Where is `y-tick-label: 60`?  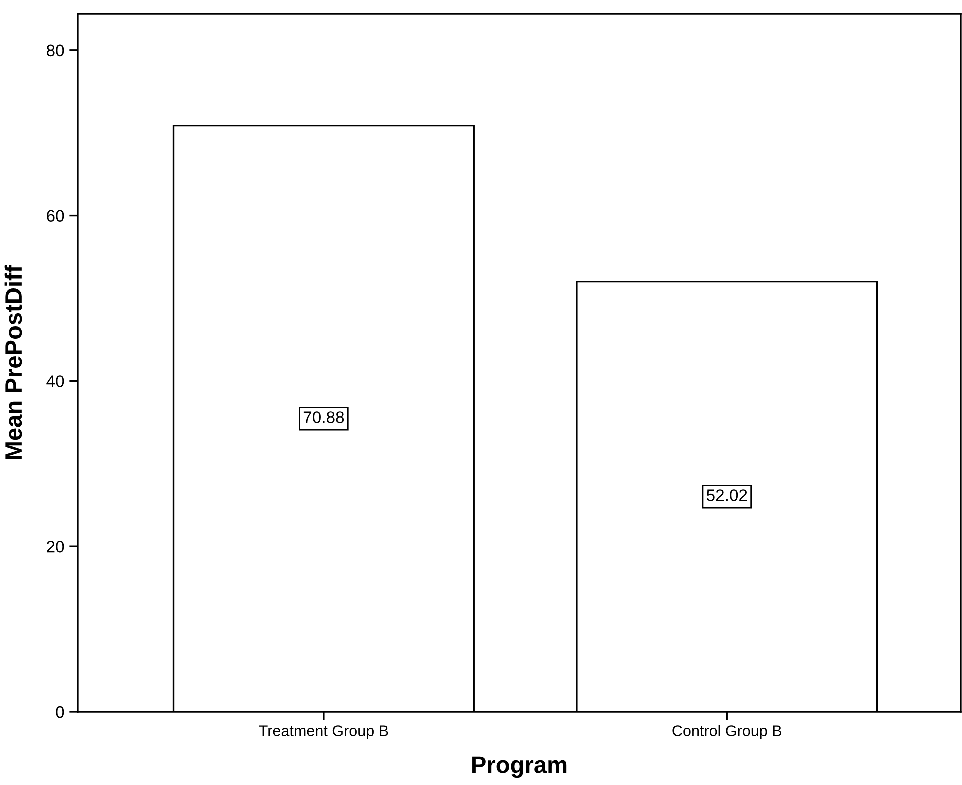 y-tick-label: 60 is located at coordinates (55, 216).